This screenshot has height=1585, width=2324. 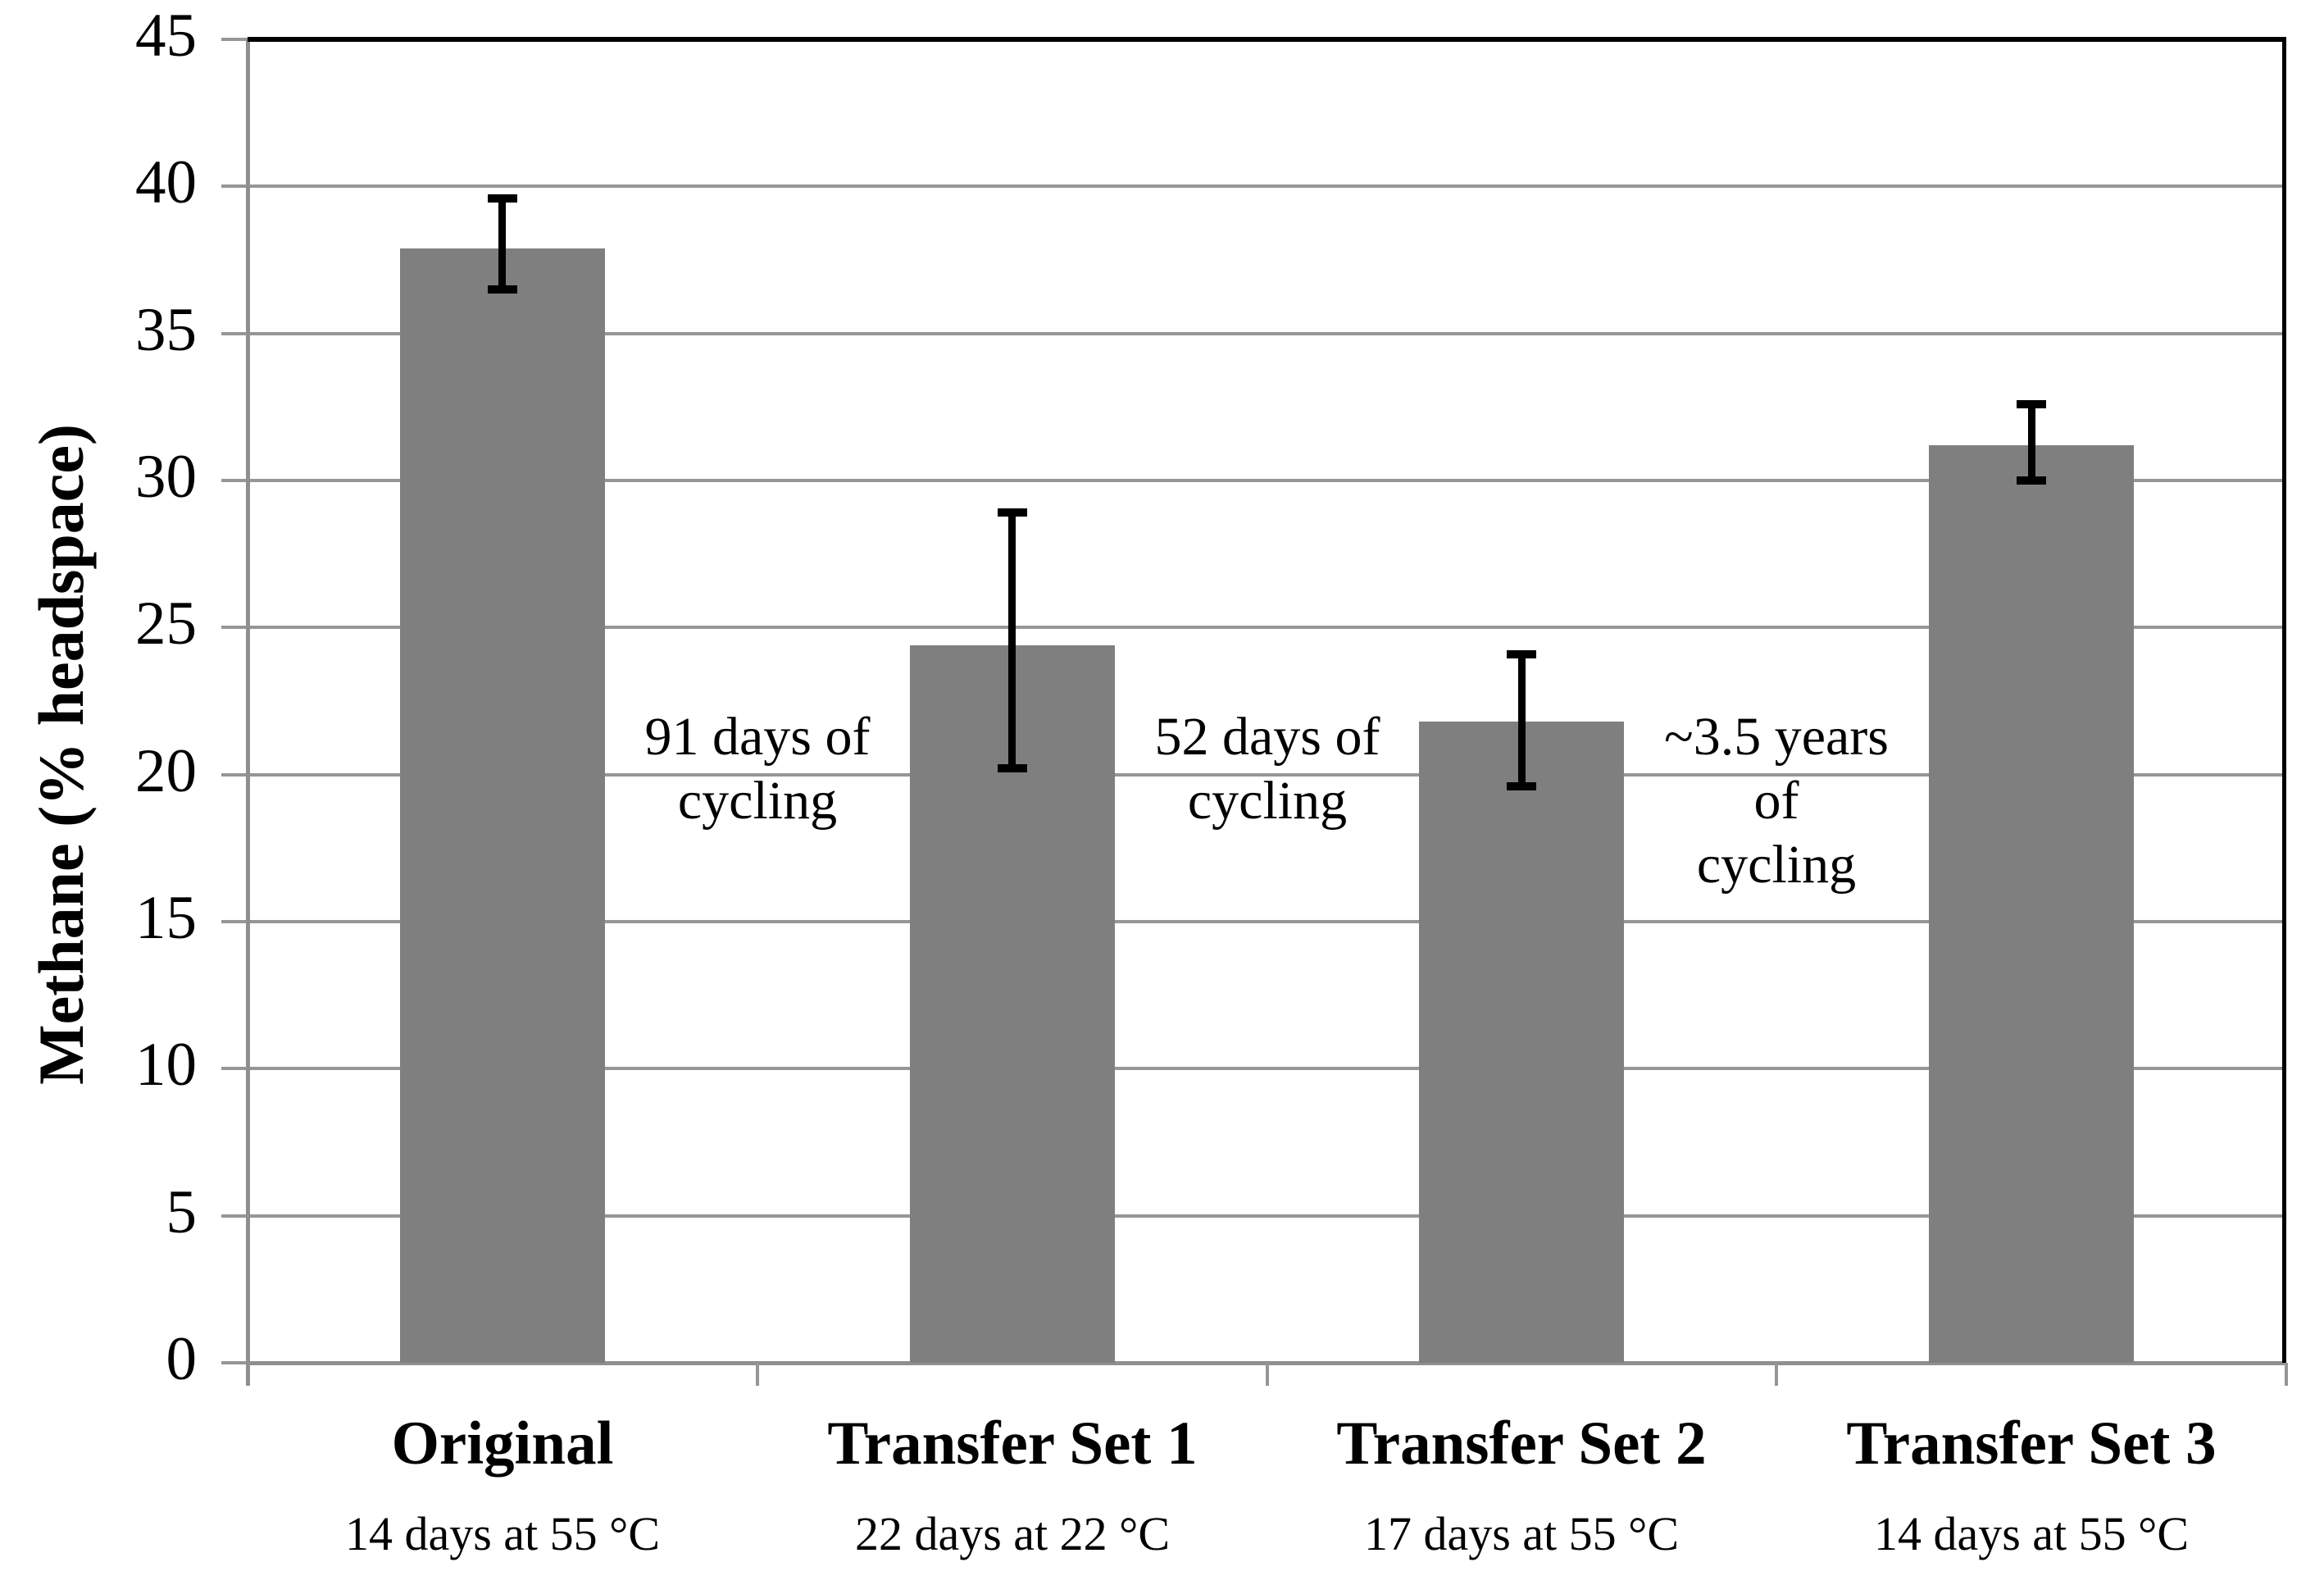 I want to click on annotation: 91 days of cycling, so click(x=758, y=769).